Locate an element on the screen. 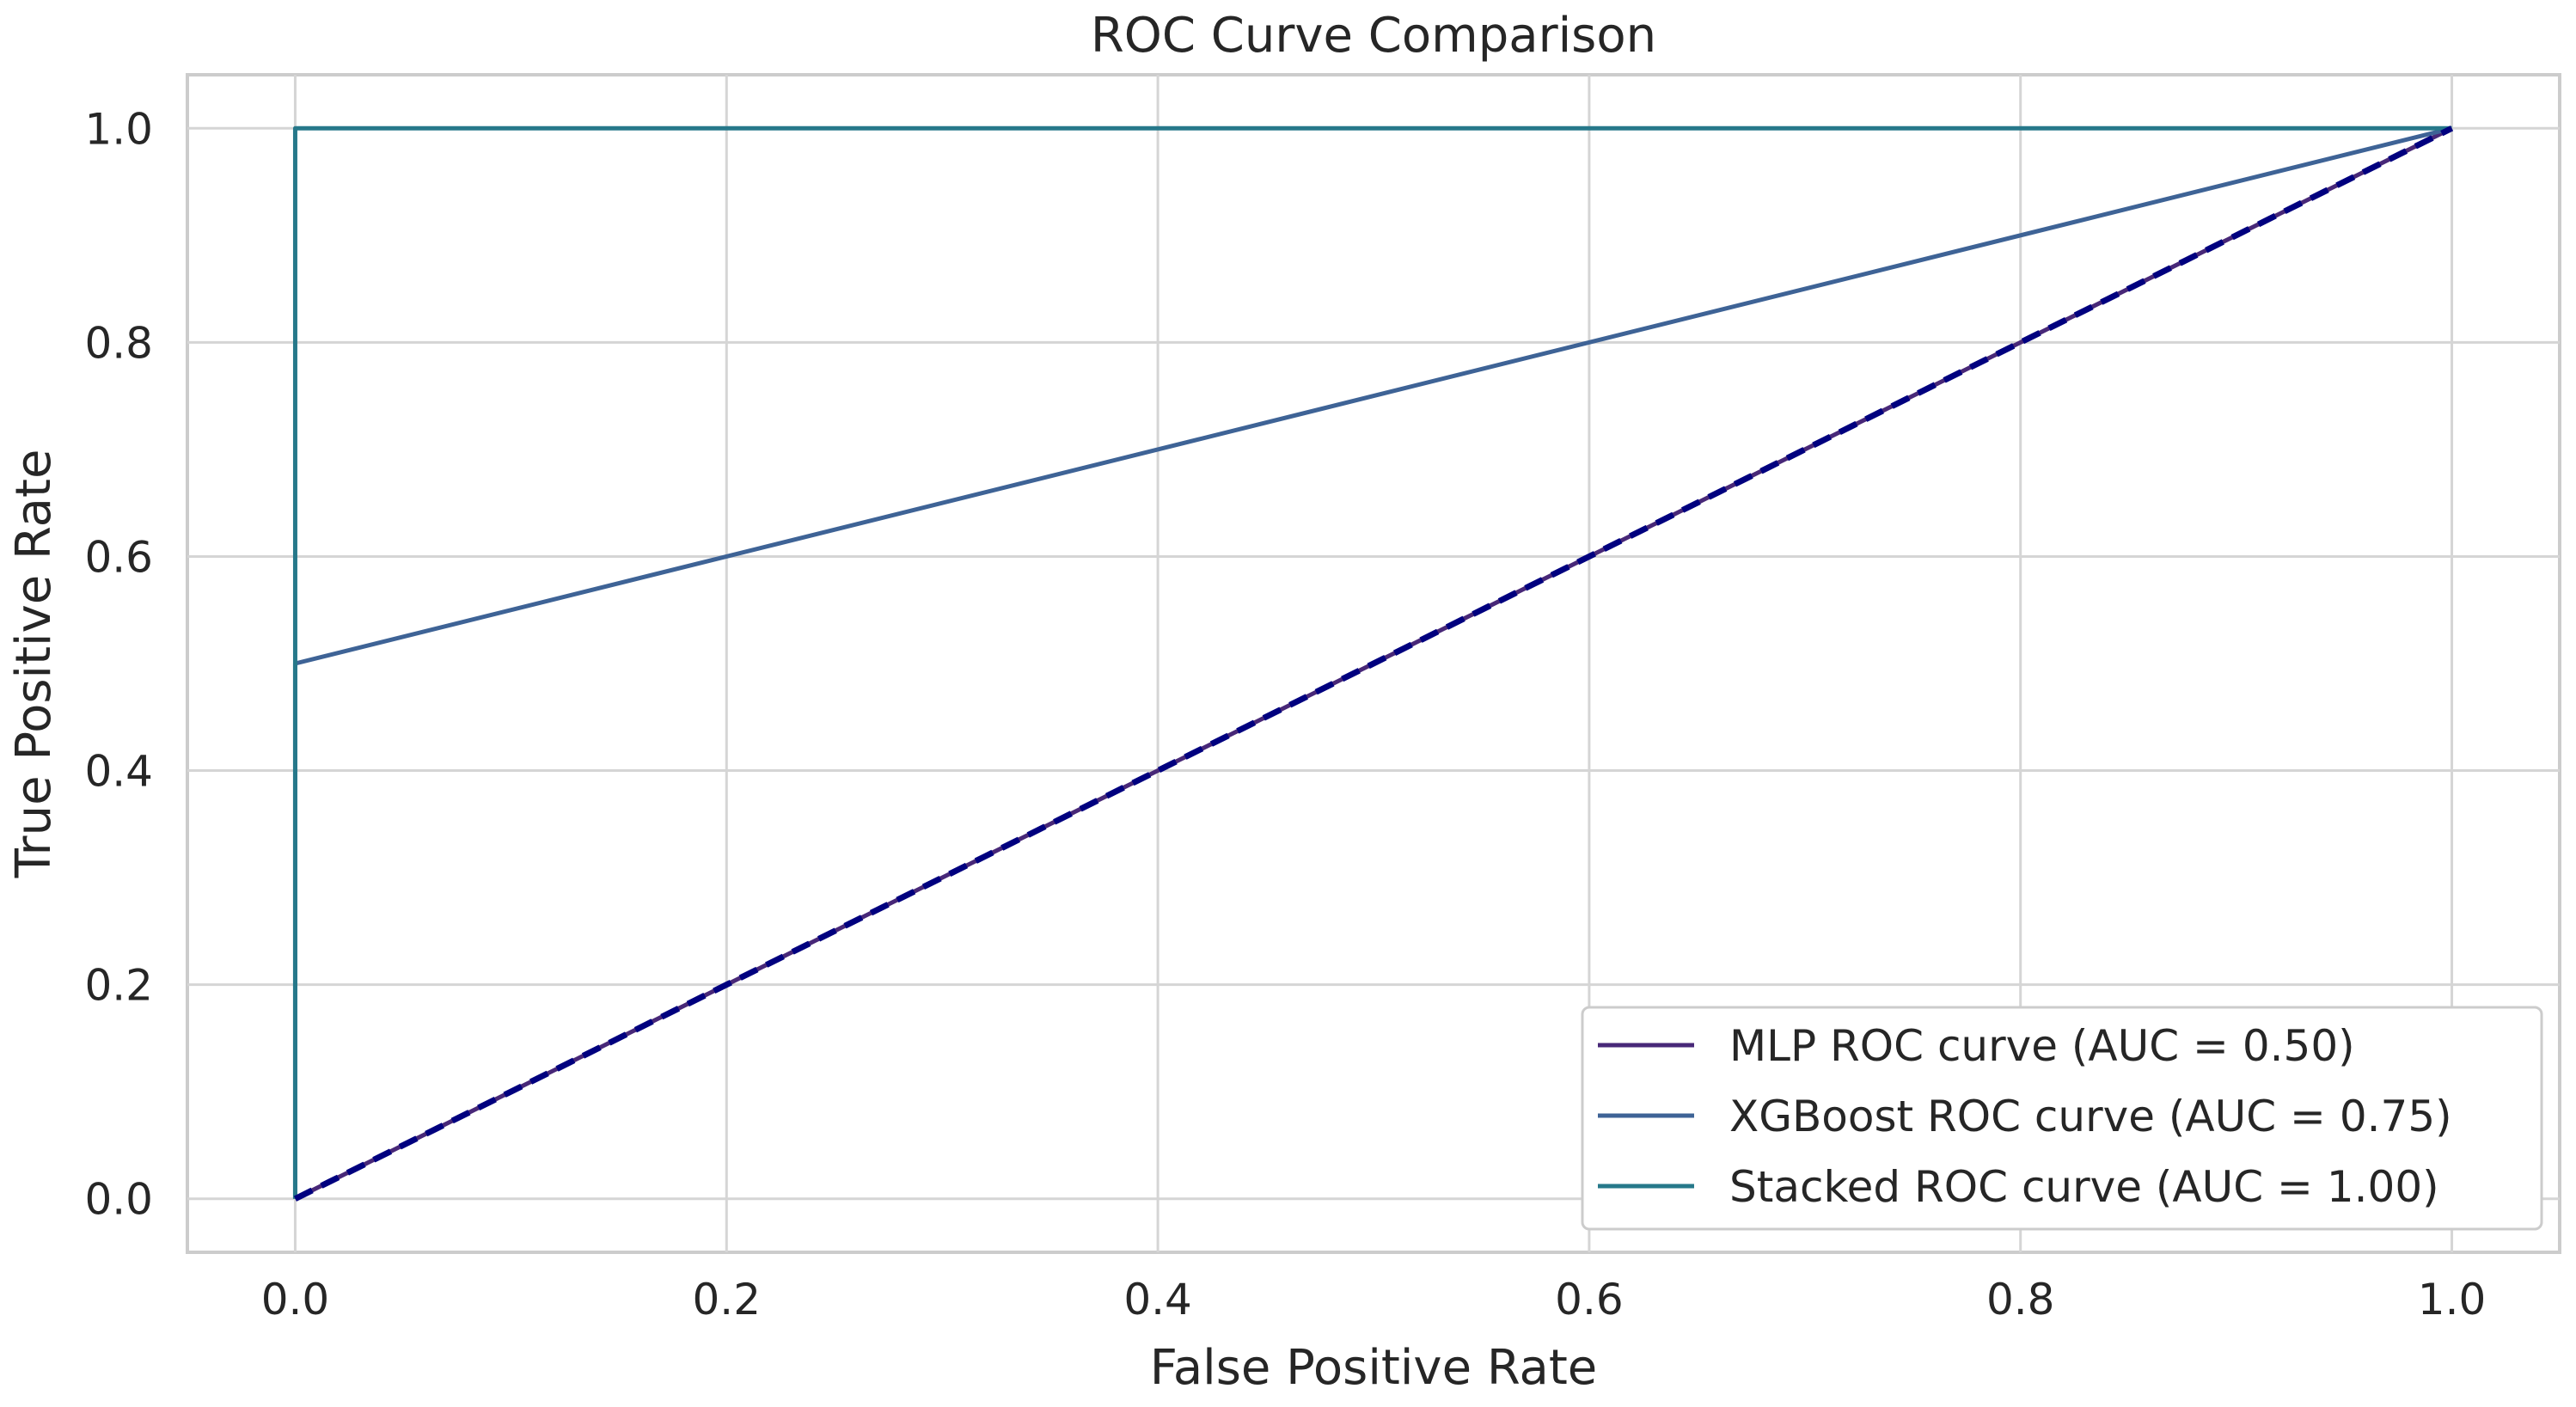 The width and height of the screenshot is (2576, 1407). y-tick-label: 0.8 is located at coordinates (118, 343).